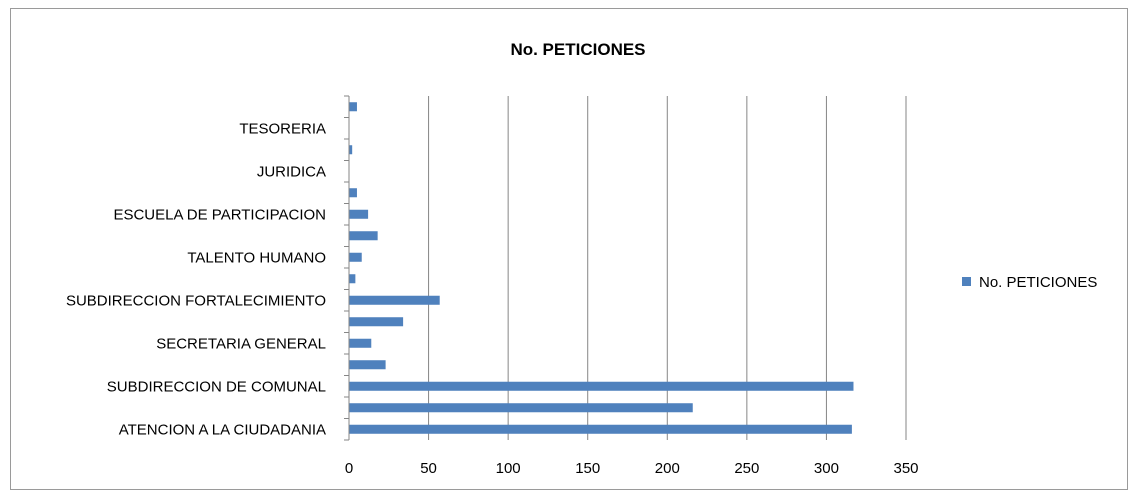  Describe the element at coordinates (241, 343) in the screenshot. I see `category-label: SECRETARIA GENERAL` at that location.